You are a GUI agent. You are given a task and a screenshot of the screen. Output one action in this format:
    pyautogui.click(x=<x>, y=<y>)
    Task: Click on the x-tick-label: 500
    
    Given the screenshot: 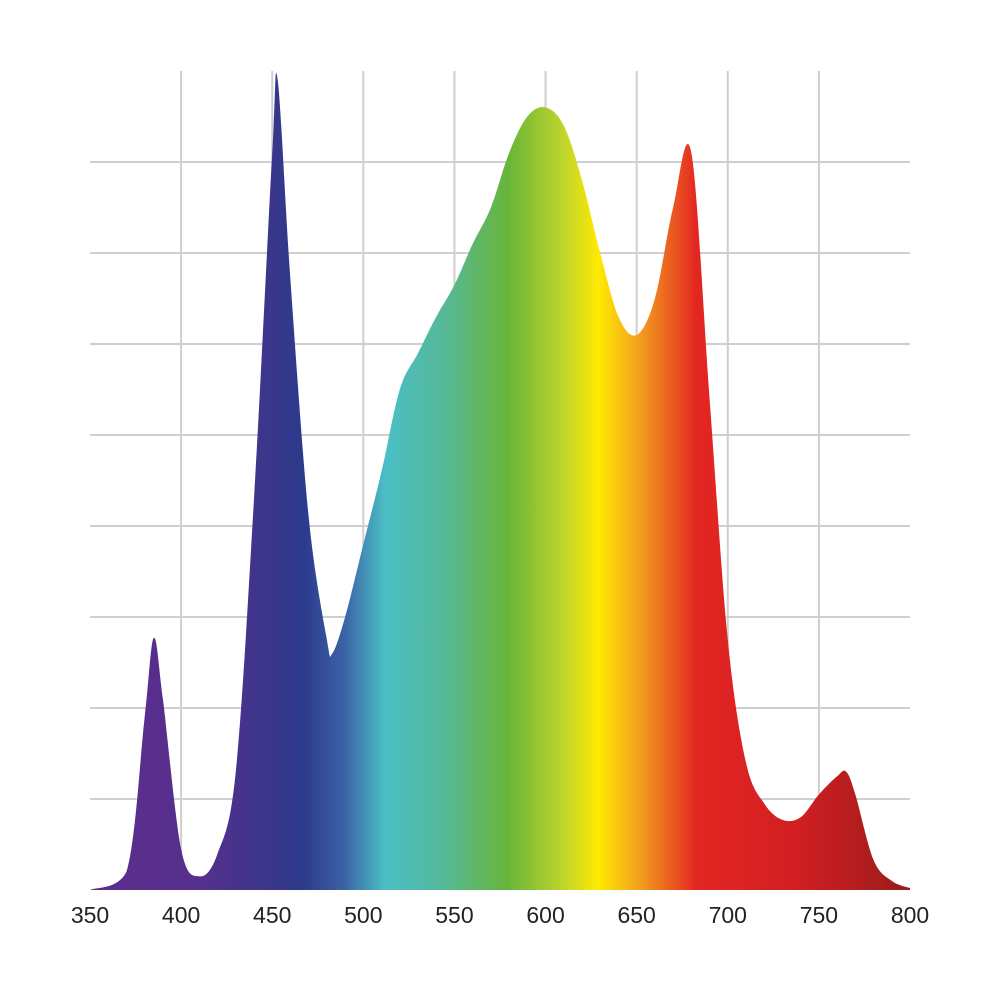 What is the action you would take?
    pyautogui.click(x=363, y=915)
    